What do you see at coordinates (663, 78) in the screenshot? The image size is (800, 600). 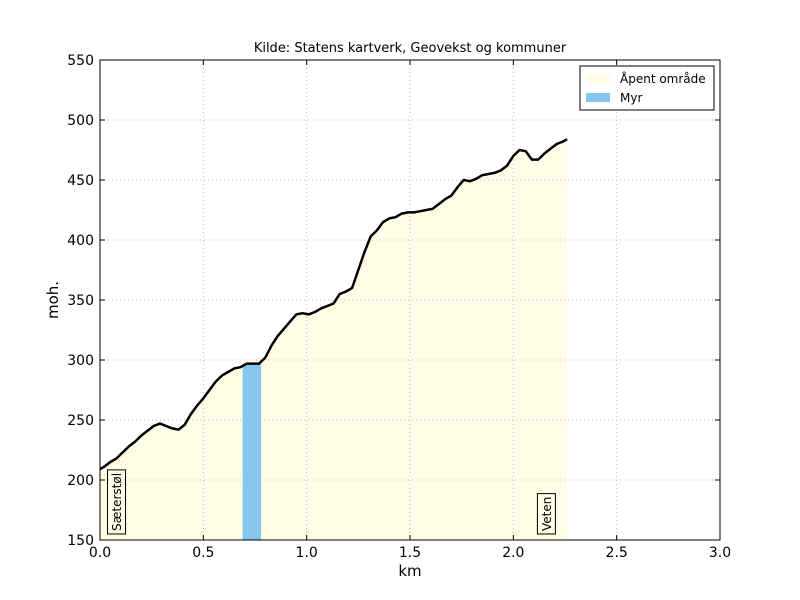 I see `legend-label-open-area: Åpent område` at bounding box center [663, 78].